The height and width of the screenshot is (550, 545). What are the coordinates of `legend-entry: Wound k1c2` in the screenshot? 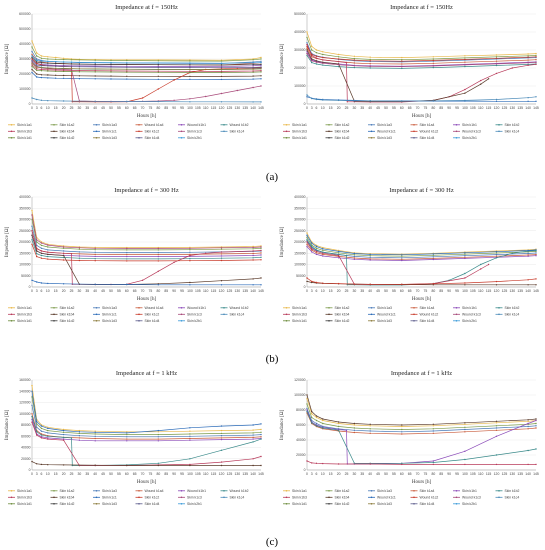 It's located at (429, 132).